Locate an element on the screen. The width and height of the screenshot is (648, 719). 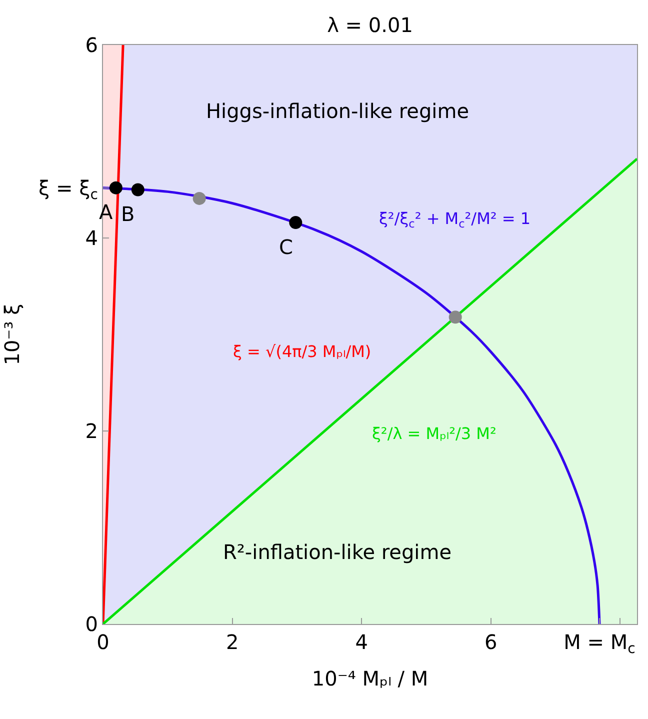
x-tick-label: 4 is located at coordinates (361, 642).